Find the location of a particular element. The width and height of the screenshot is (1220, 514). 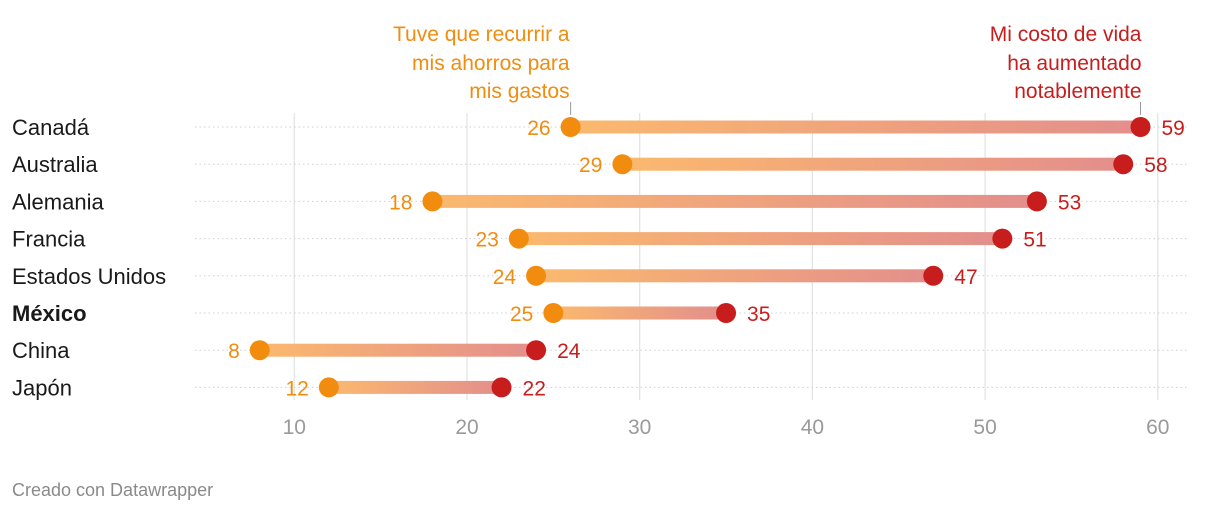

cost-of-living-value-label: 22 is located at coordinates (534, 388).